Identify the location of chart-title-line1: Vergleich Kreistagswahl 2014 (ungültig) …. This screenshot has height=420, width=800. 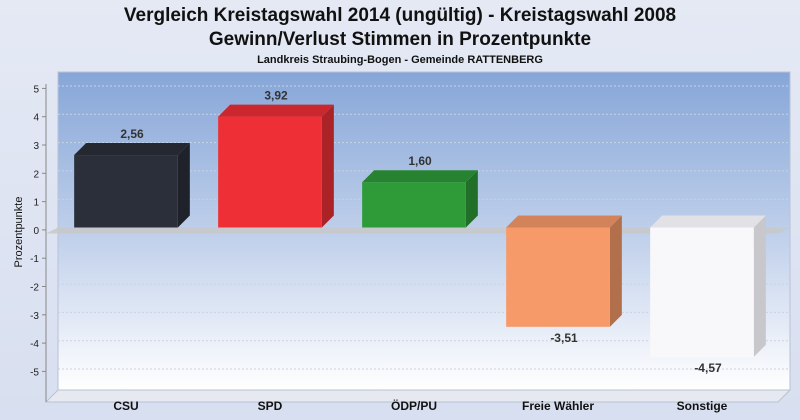
(400, 15).